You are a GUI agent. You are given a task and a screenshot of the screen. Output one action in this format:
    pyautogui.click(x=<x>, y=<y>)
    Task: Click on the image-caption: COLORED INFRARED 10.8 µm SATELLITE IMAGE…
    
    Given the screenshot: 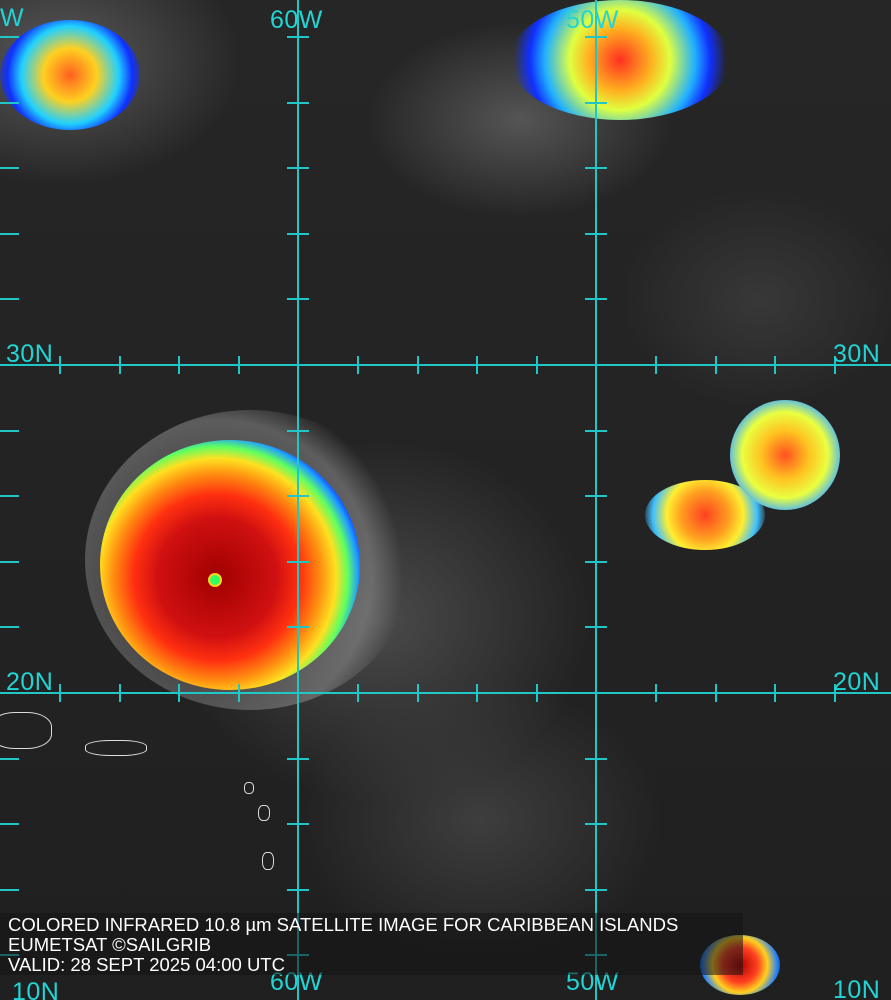 What is the action you would take?
    pyautogui.click(x=371, y=944)
    